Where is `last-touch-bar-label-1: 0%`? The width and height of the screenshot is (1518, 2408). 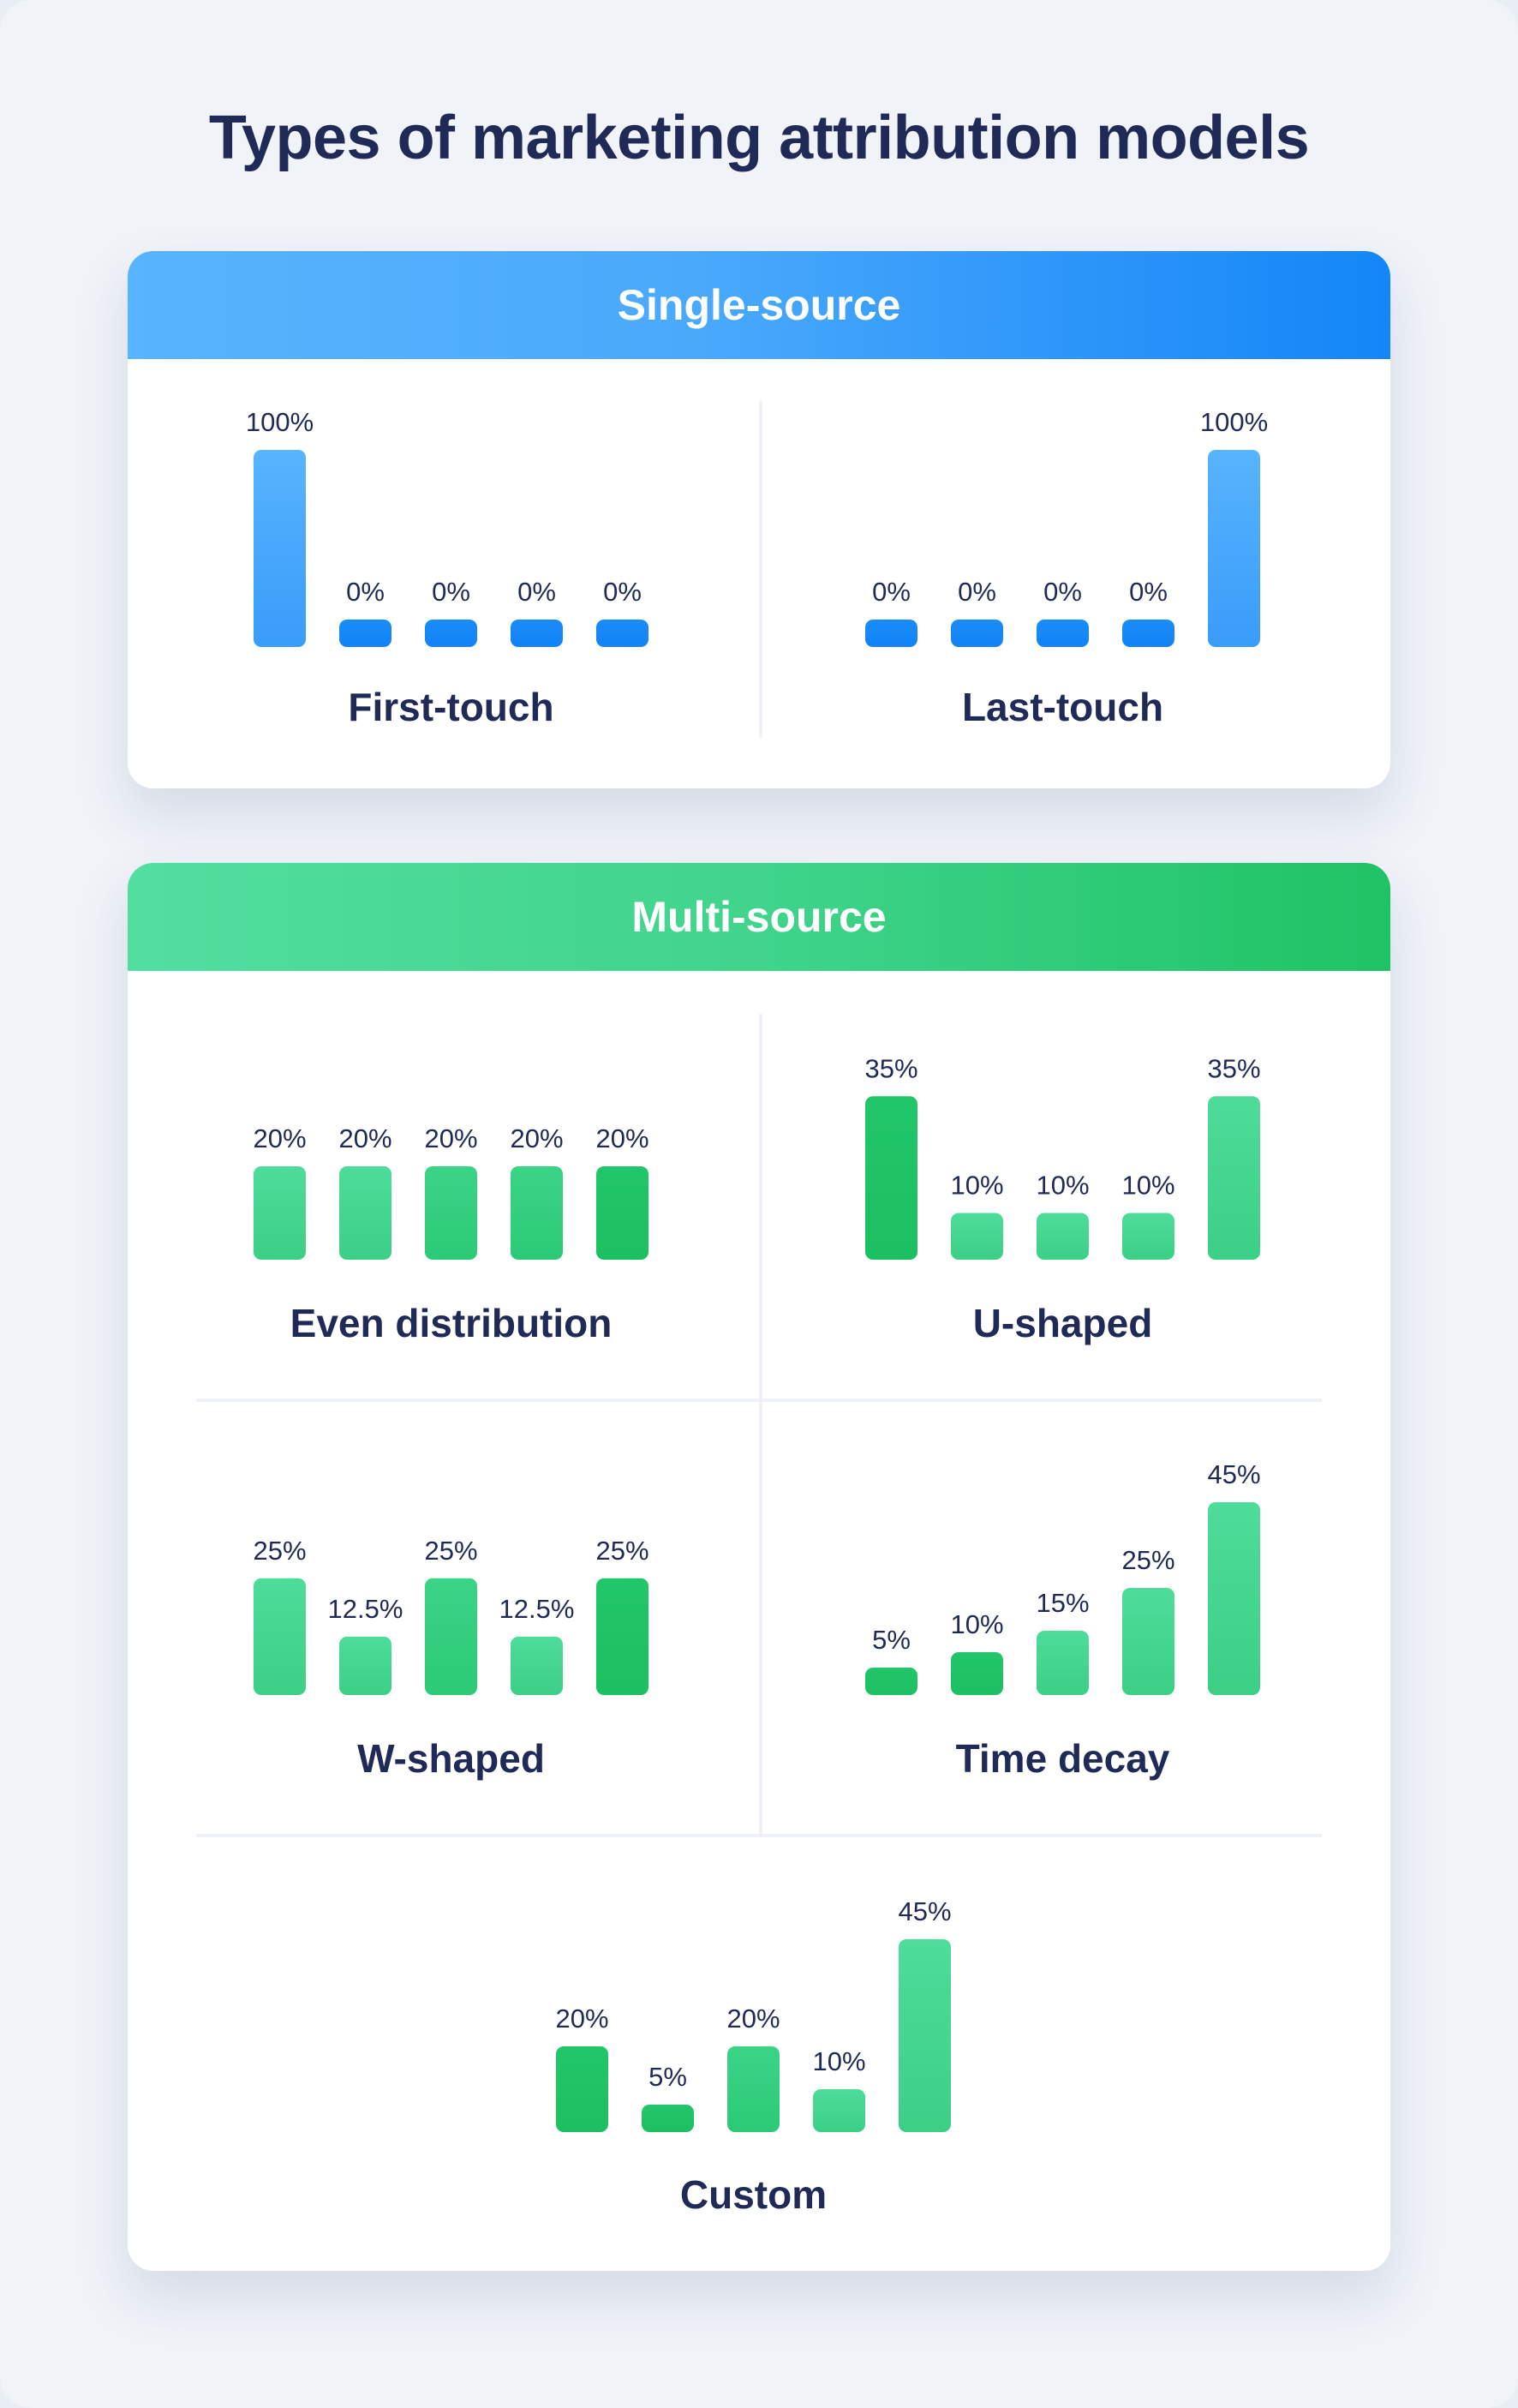
last-touch-bar-label-1: 0% is located at coordinates (891, 592).